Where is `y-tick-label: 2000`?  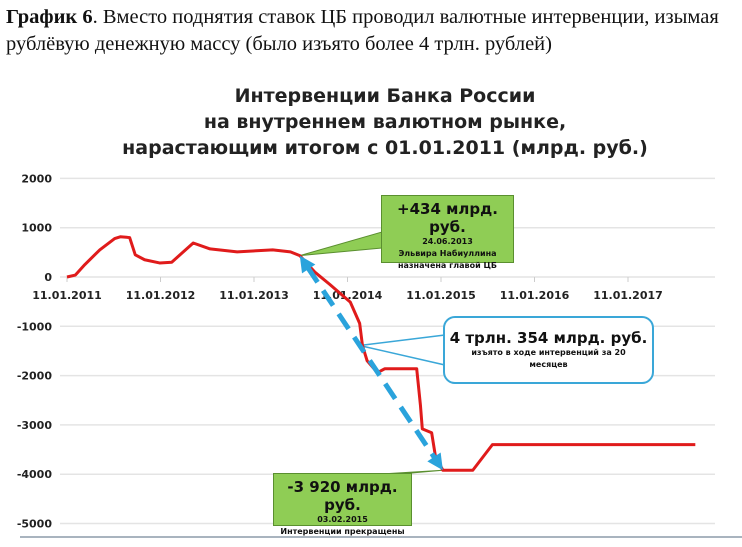
y-tick-label: 2000 is located at coordinates (36, 178).